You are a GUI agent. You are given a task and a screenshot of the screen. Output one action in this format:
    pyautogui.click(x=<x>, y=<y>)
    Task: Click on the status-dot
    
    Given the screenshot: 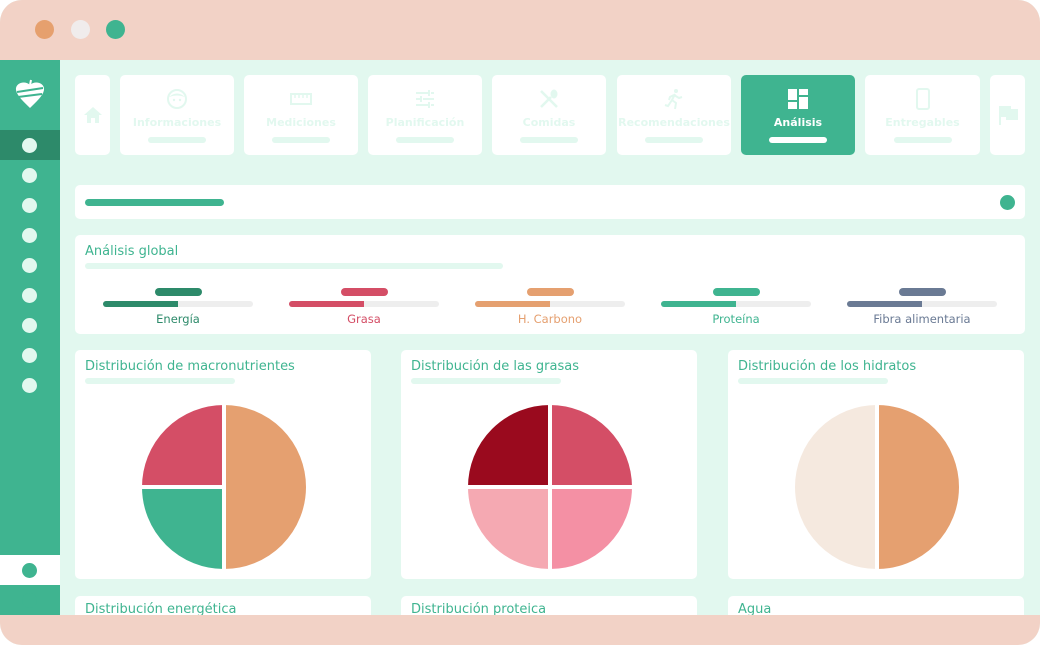 What is the action you would take?
    pyautogui.click(x=1007, y=202)
    